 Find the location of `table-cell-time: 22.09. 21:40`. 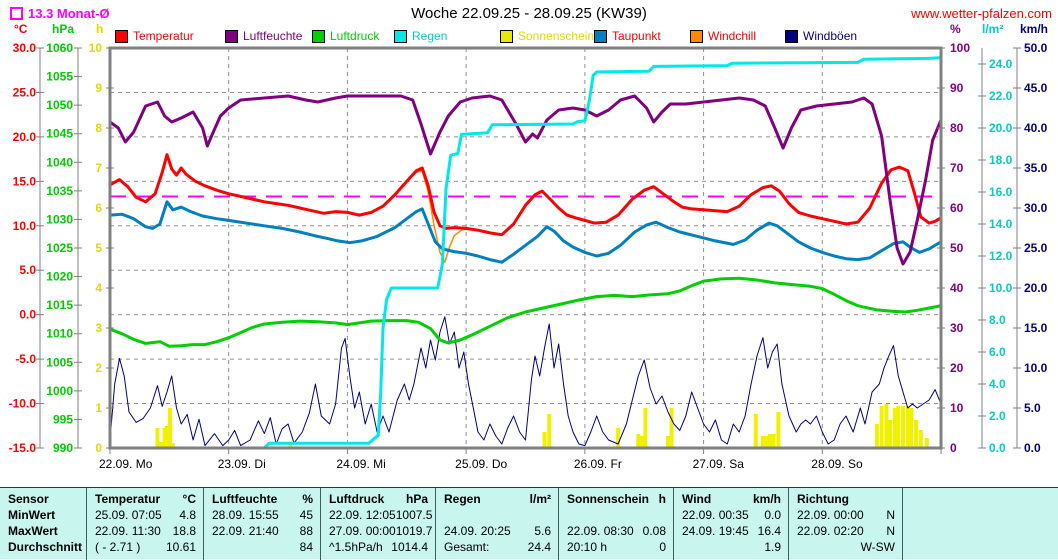

table-cell-time: 22.09. 21:40 is located at coordinates (245, 531).